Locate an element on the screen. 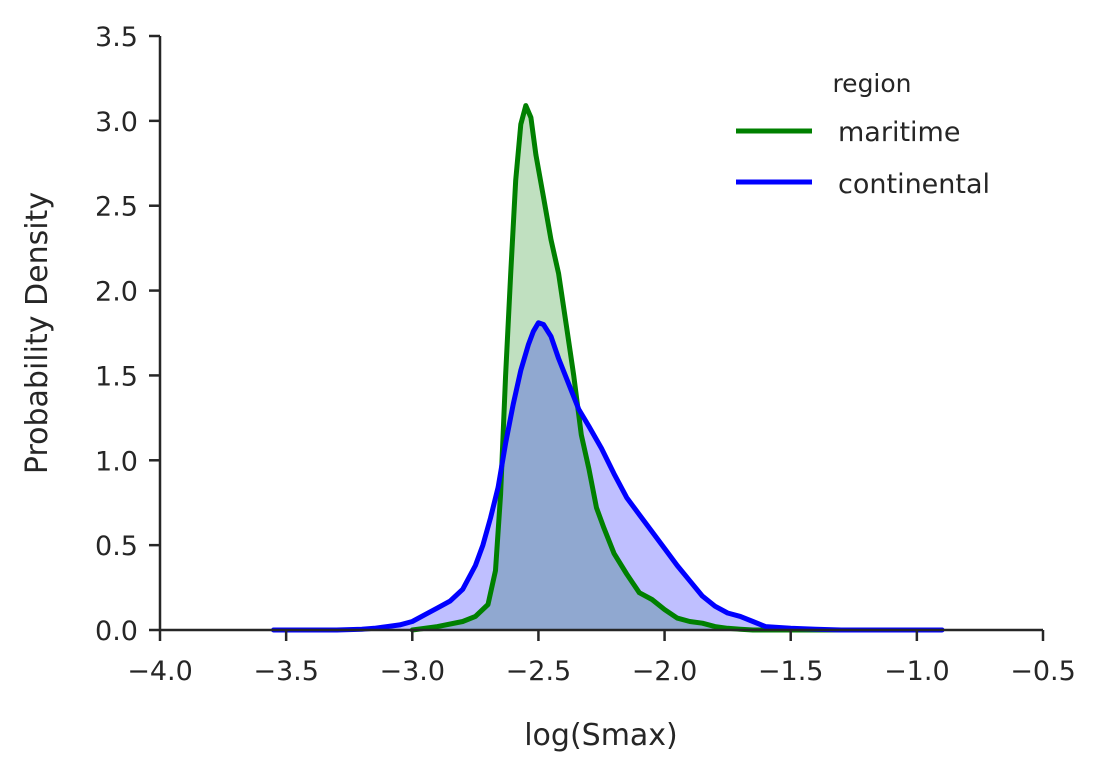 This screenshot has width=1095, height=775. x-tick-label: −0.5 is located at coordinates (1043, 671).